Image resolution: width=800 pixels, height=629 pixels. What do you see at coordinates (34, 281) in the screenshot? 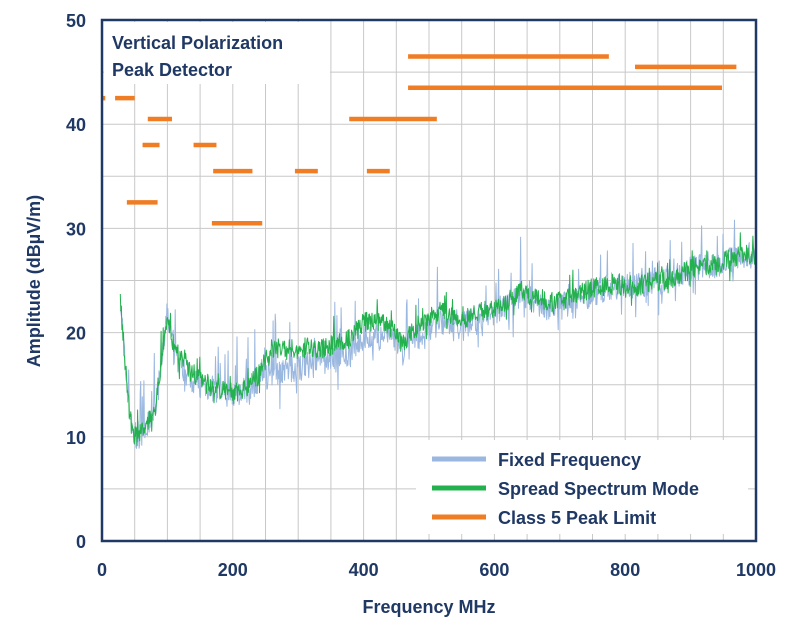
I see `y-axis-title: Amplitude (dBµV/m)` at bounding box center [34, 281].